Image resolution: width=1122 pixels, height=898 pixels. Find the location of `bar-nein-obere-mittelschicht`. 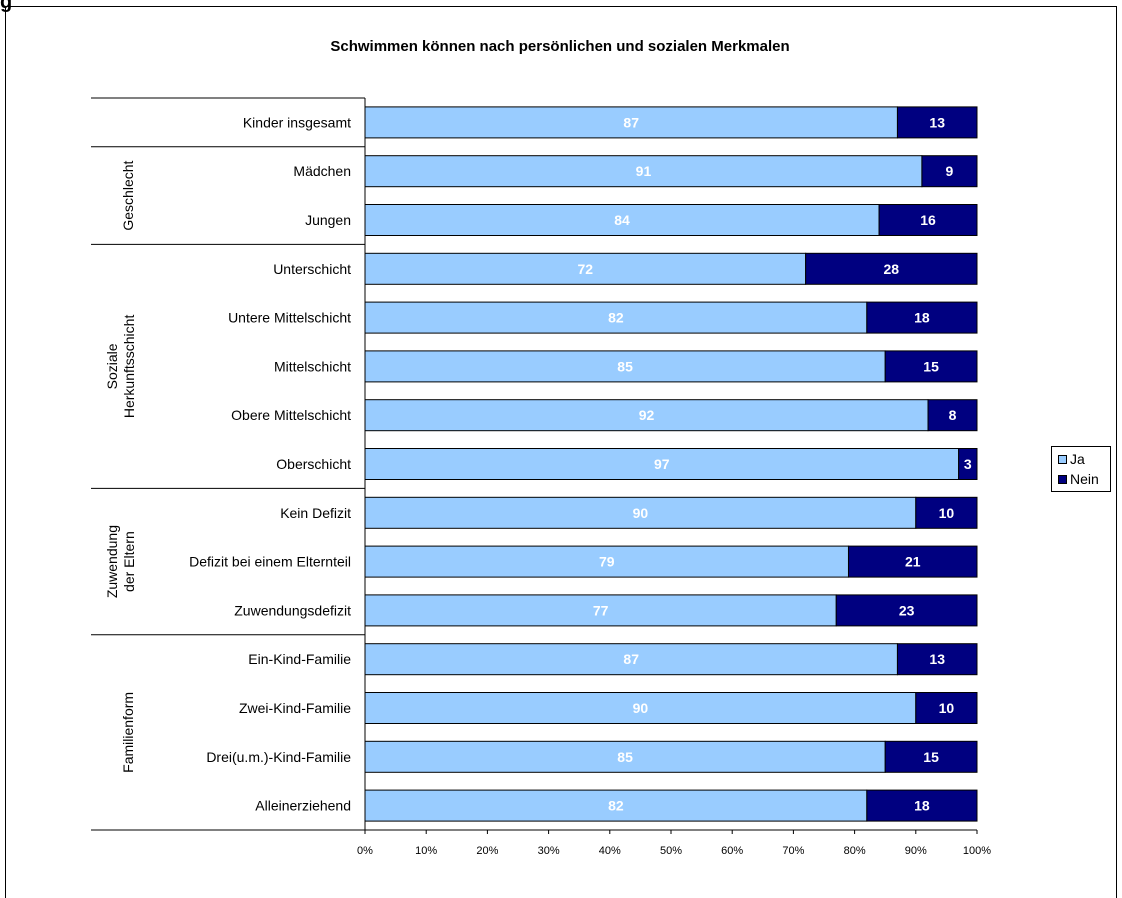

bar-nein-obere-mittelschicht is located at coordinates (952, 415).